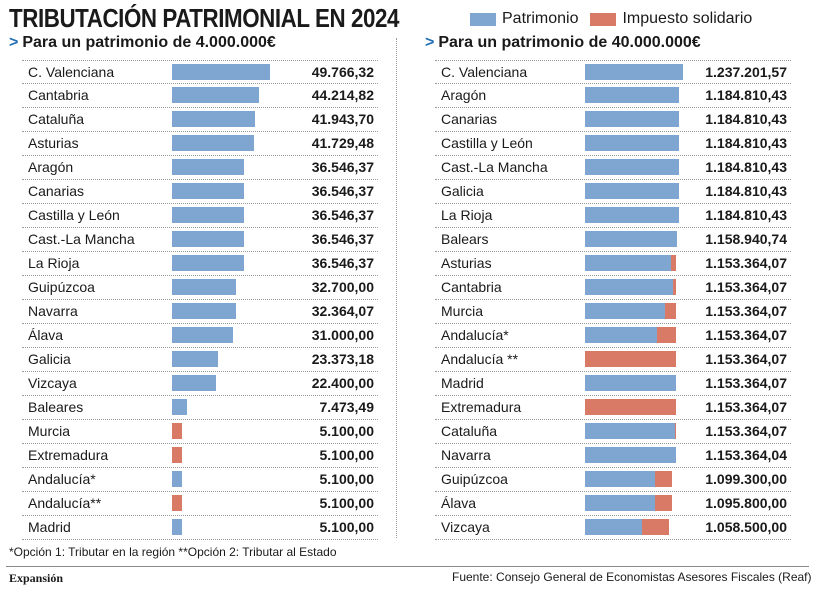 The image size is (815, 591). Describe the element at coordinates (14, 42) in the screenshot. I see `panel-left-arrow-icon: >` at that location.